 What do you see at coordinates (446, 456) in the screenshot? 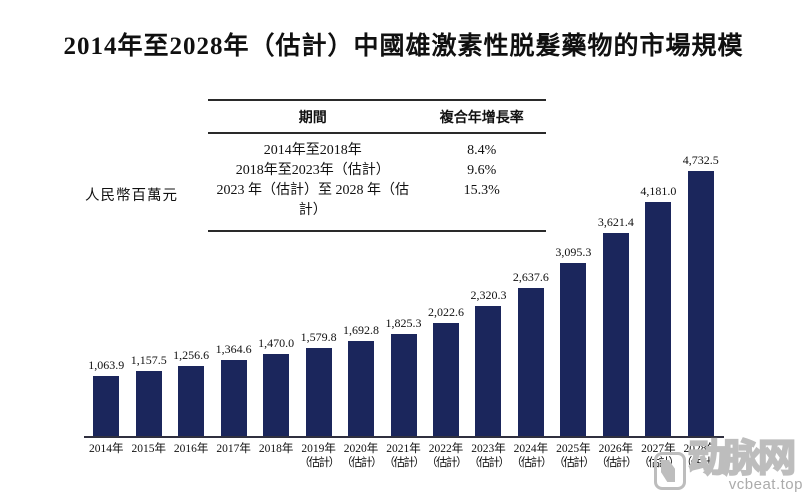
I see `x-tick-label: 2022年 （估計）` at bounding box center [446, 456].